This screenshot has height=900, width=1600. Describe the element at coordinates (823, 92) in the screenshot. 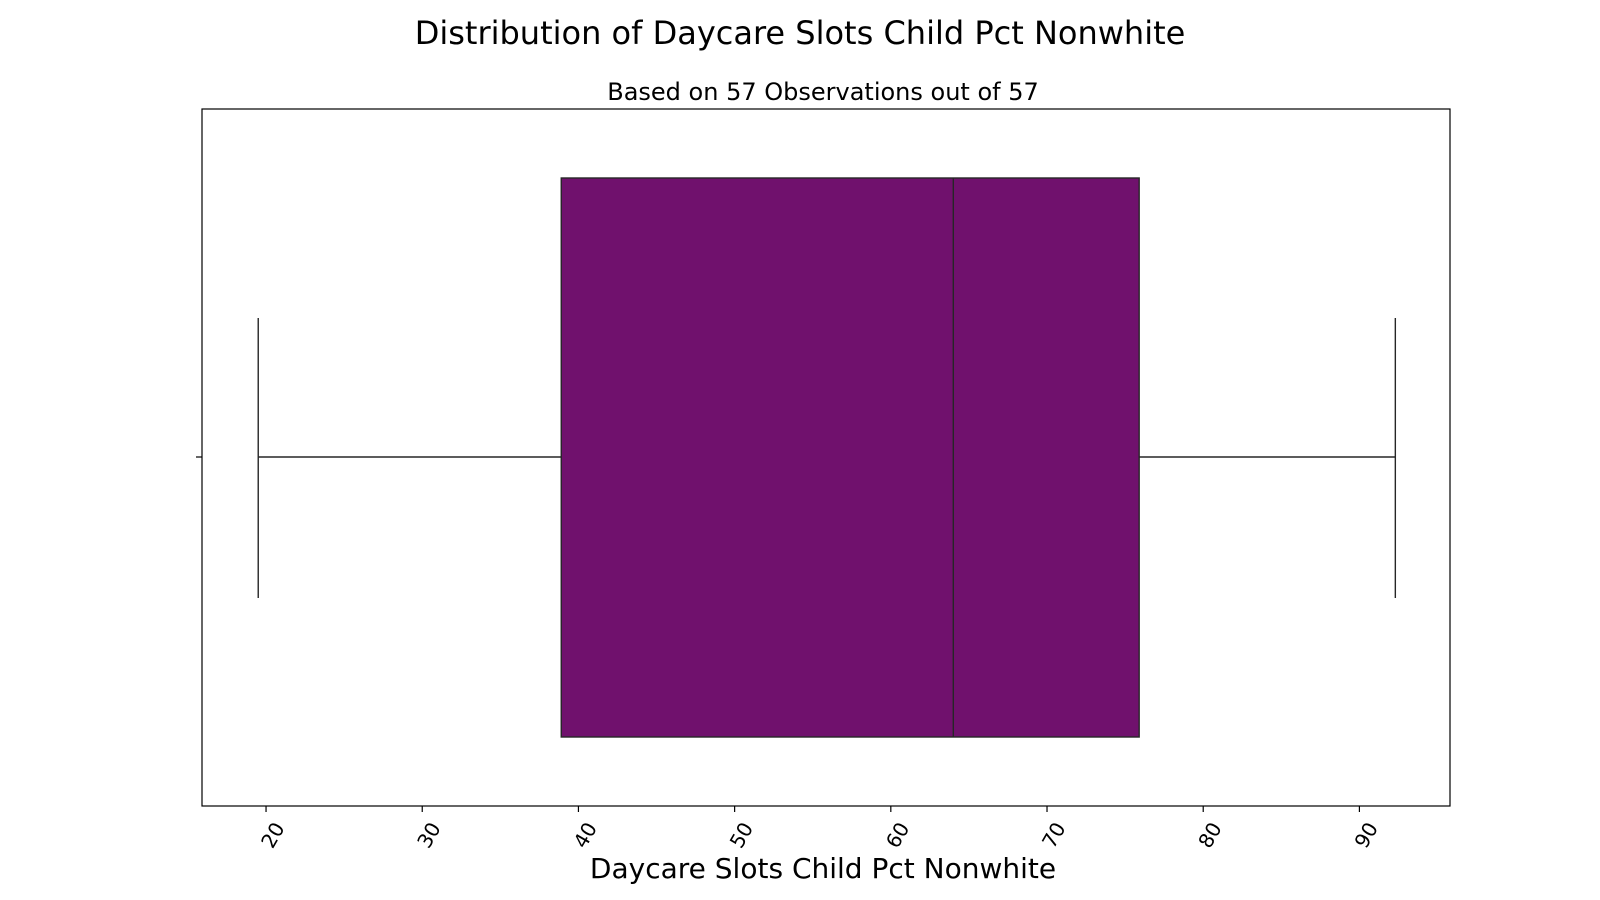

I see `chart-subtitle: Based on 57 Observations out of 57` at that location.